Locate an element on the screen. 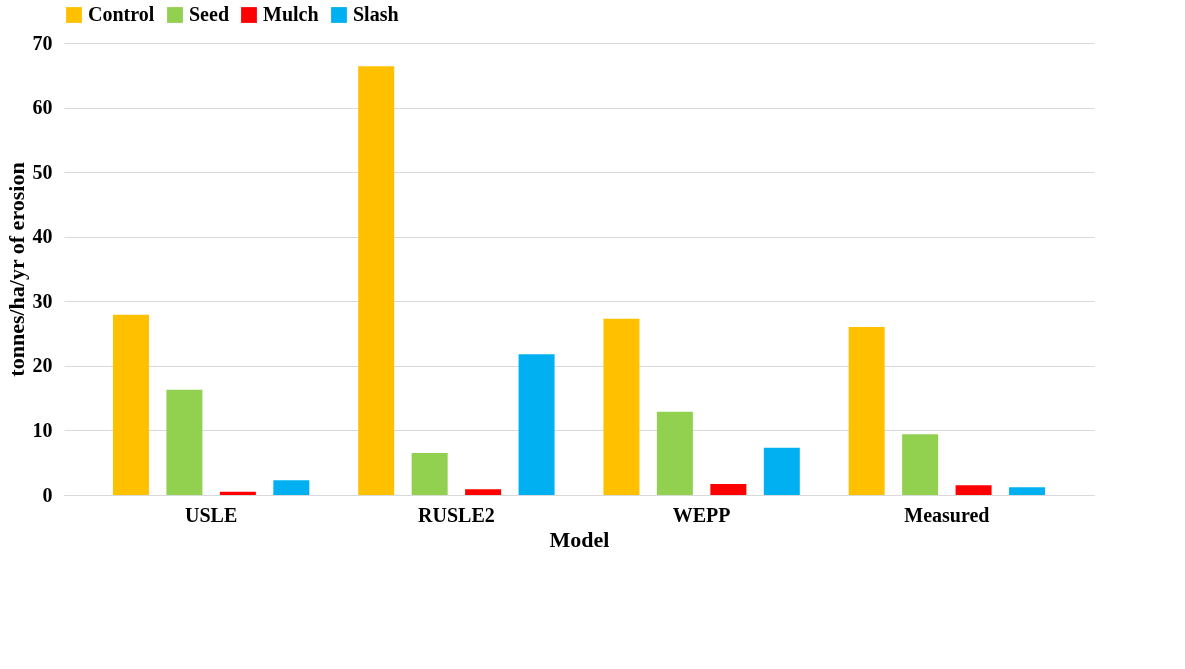  y-tick-label: 70 is located at coordinates (42, 42).